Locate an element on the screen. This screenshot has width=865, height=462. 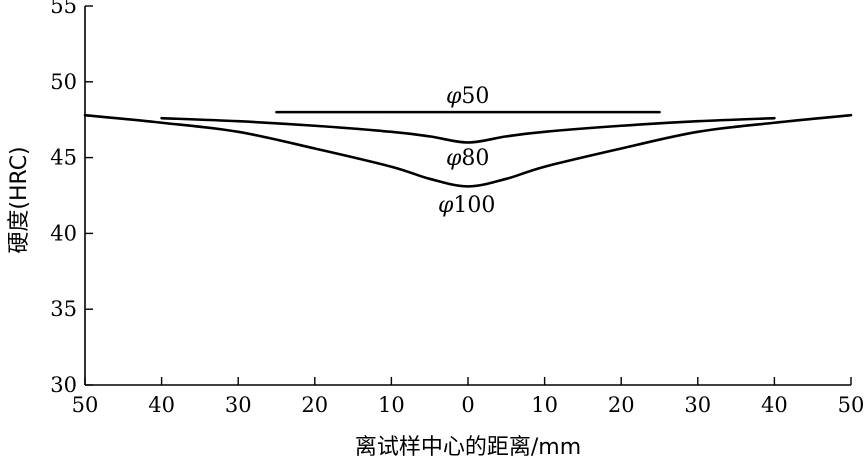
x-ticks: 50 40 30 20 10 0 10 20 30 40 50 is located at coordinates (468, 397).